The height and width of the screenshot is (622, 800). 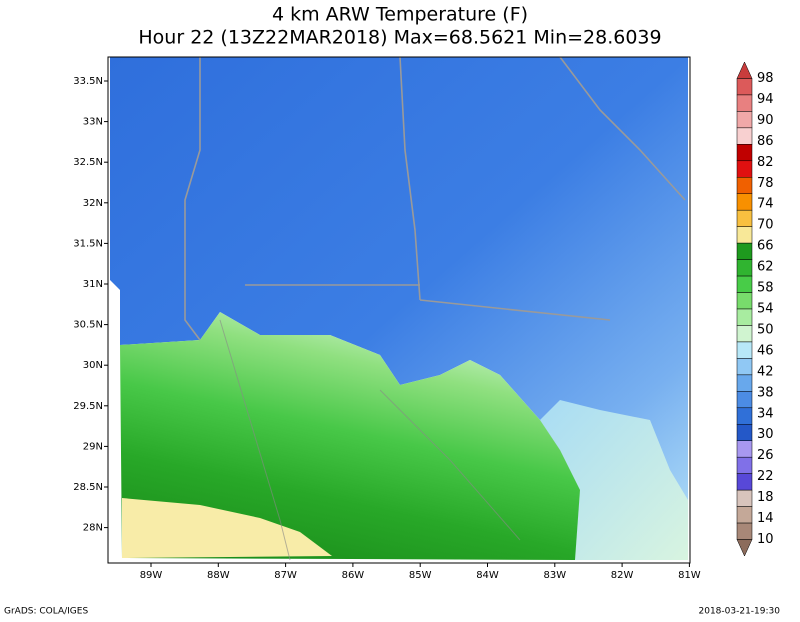 I want to click on lon-label: 87W, so click(x=285, y=575).